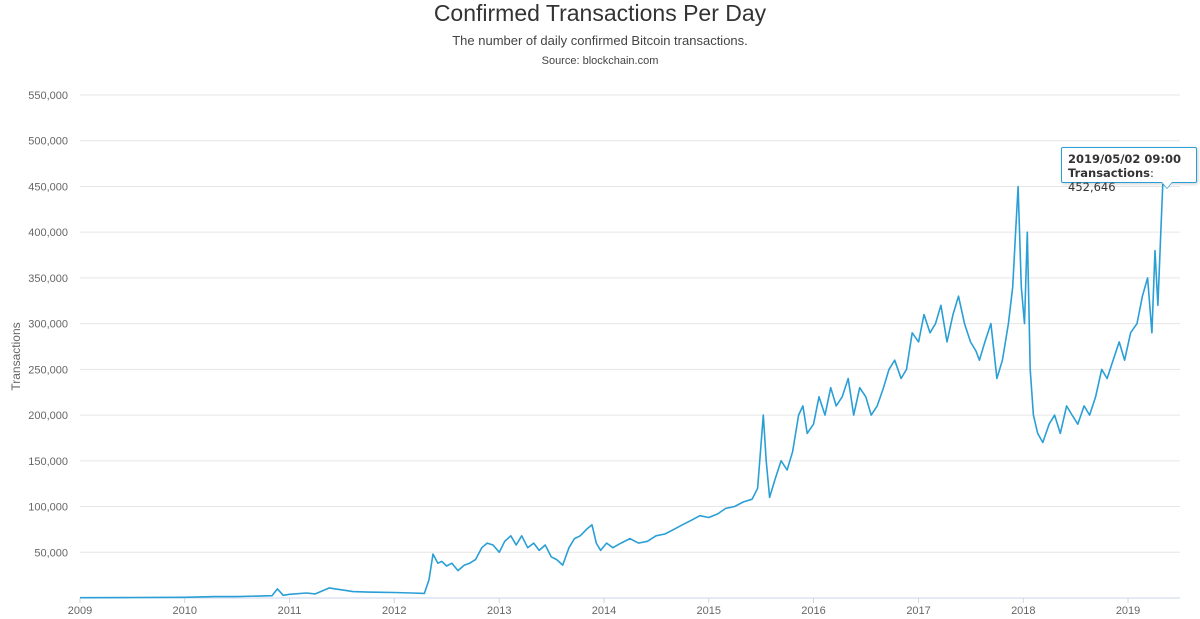 The height and width of the screenshot is (619, 1200). Describe the element at coordinates (290, 611) in the screenshot. I see `x-tick-label: 2011` at that location.